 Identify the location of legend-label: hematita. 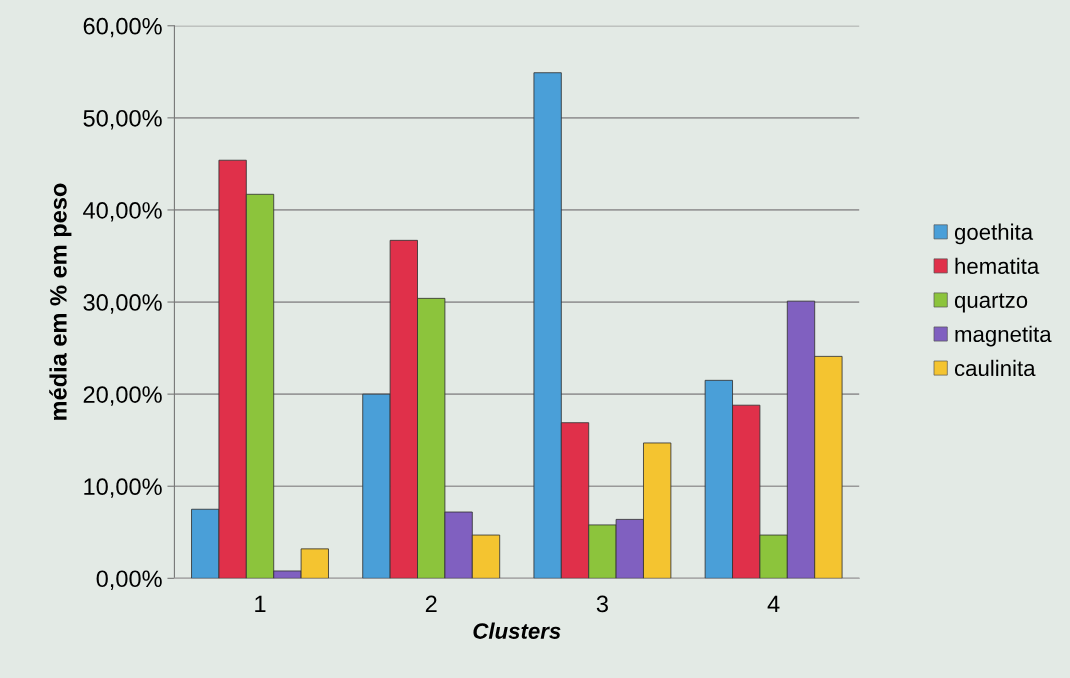
(997, 265).